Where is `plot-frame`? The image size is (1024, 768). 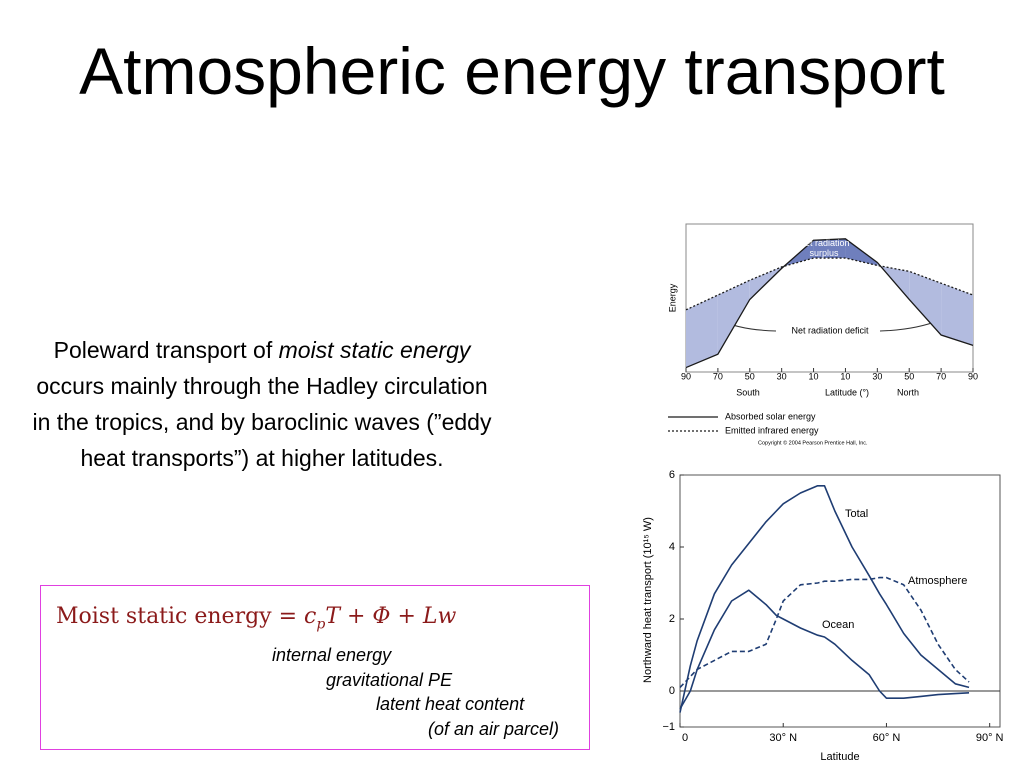 plot-frame is located at coordinates (840, 601).